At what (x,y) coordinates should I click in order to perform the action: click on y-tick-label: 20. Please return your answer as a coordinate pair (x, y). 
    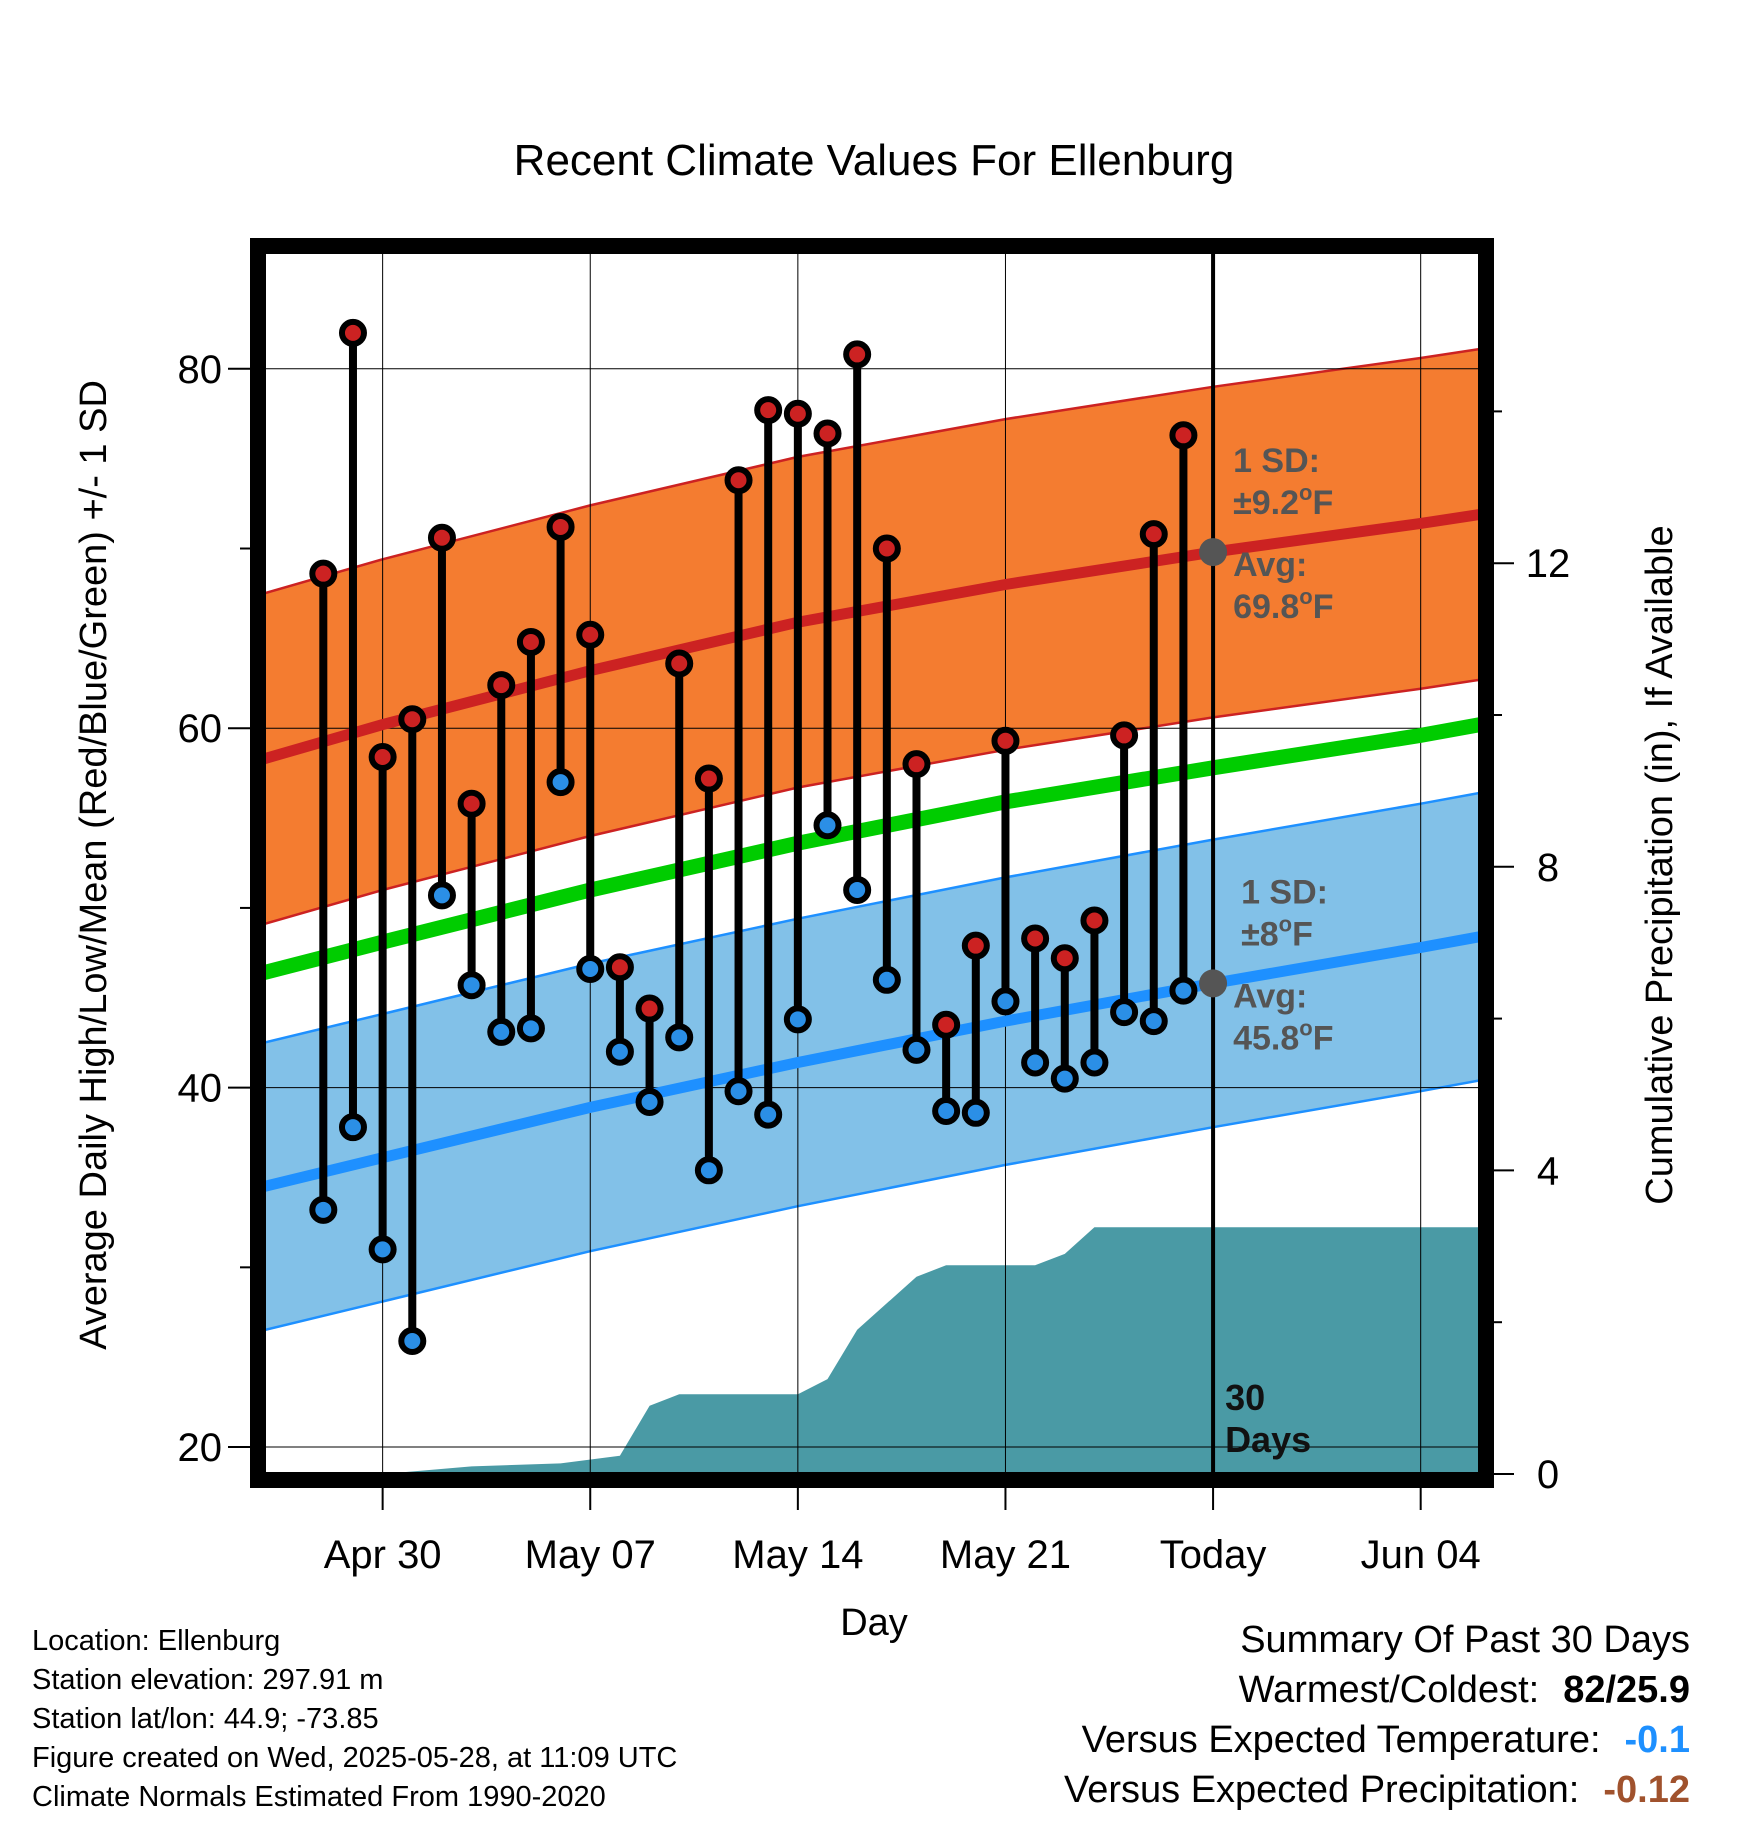
    Looking at the image, I should click on (200, 1448).